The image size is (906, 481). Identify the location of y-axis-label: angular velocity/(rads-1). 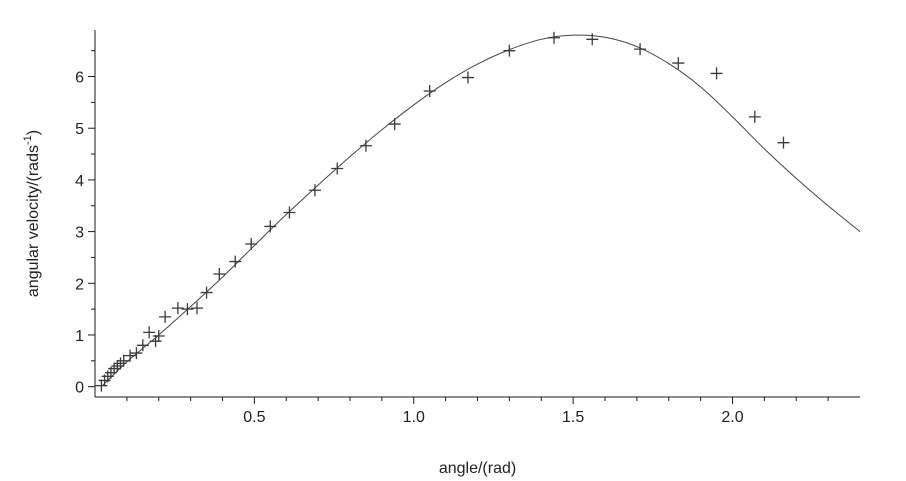
(32, 213).